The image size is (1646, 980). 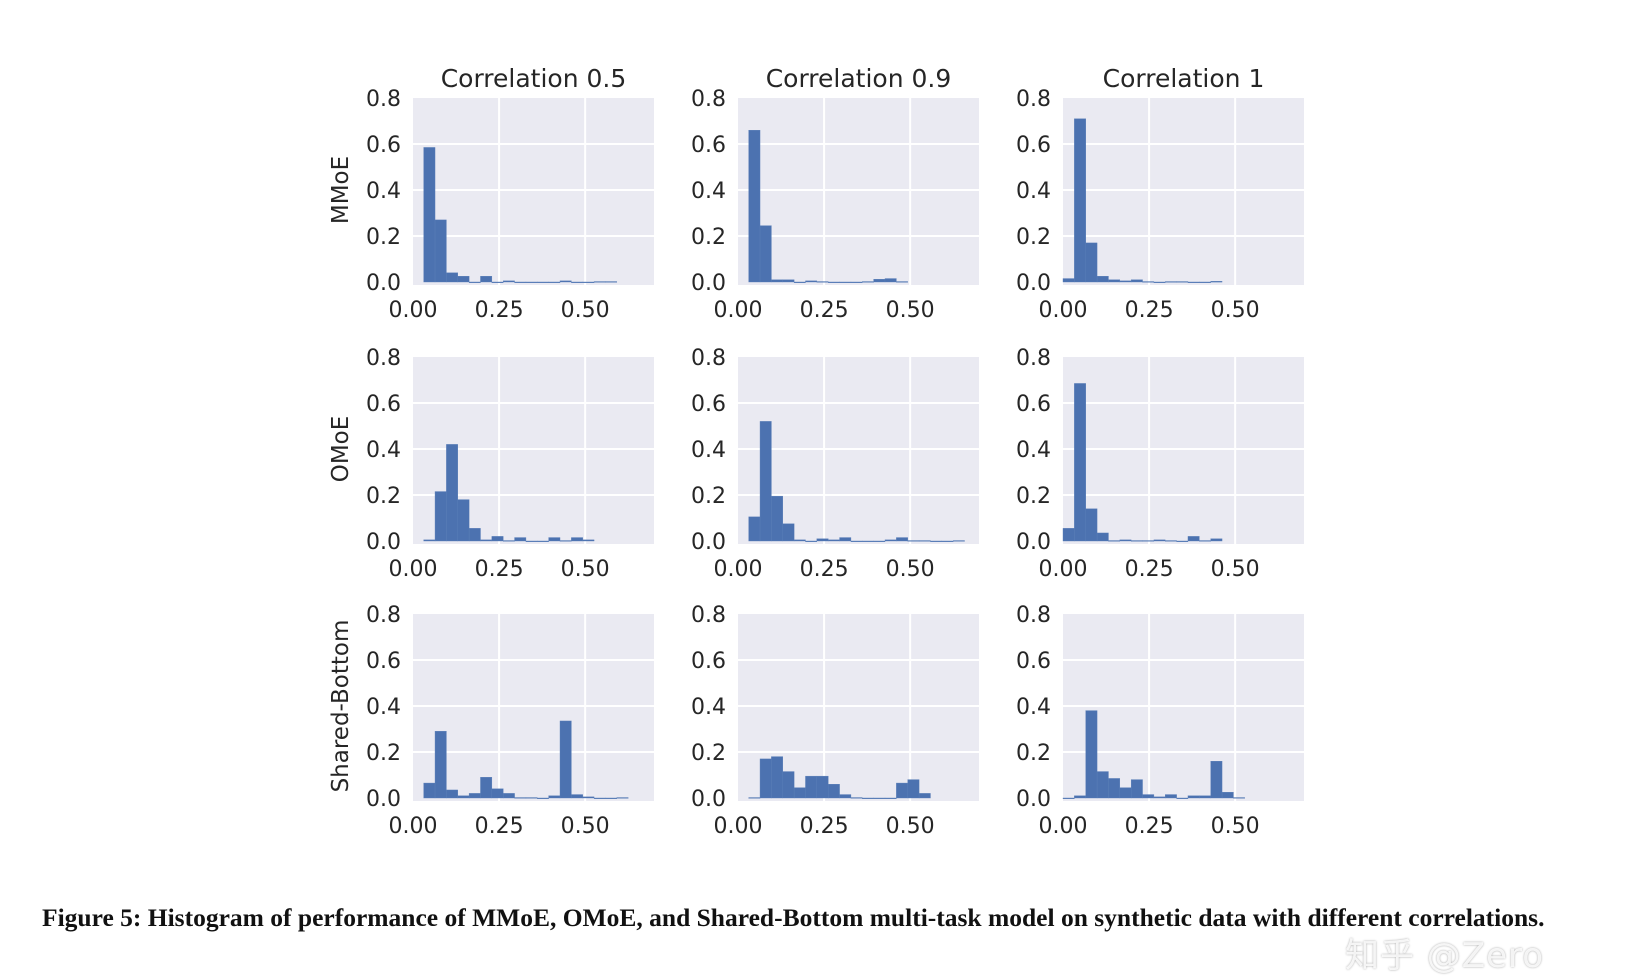 I want to click on column-title: Correlation 1, so click(x=1184, y=78).